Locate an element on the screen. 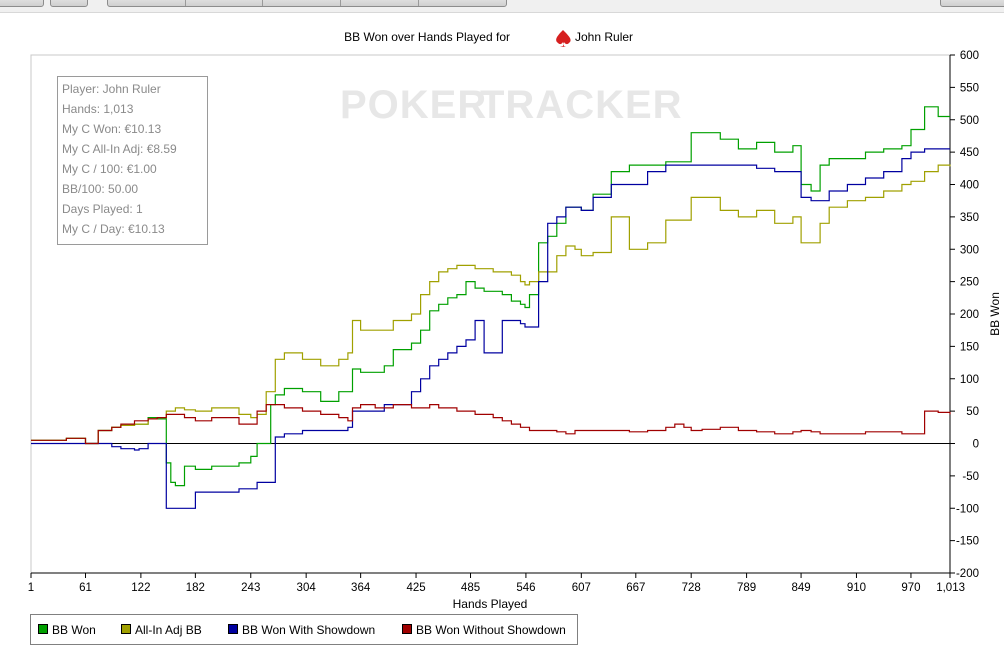  legend-item-without-showdown: BB Won Without Showdown is located at coordinates (484, 630).